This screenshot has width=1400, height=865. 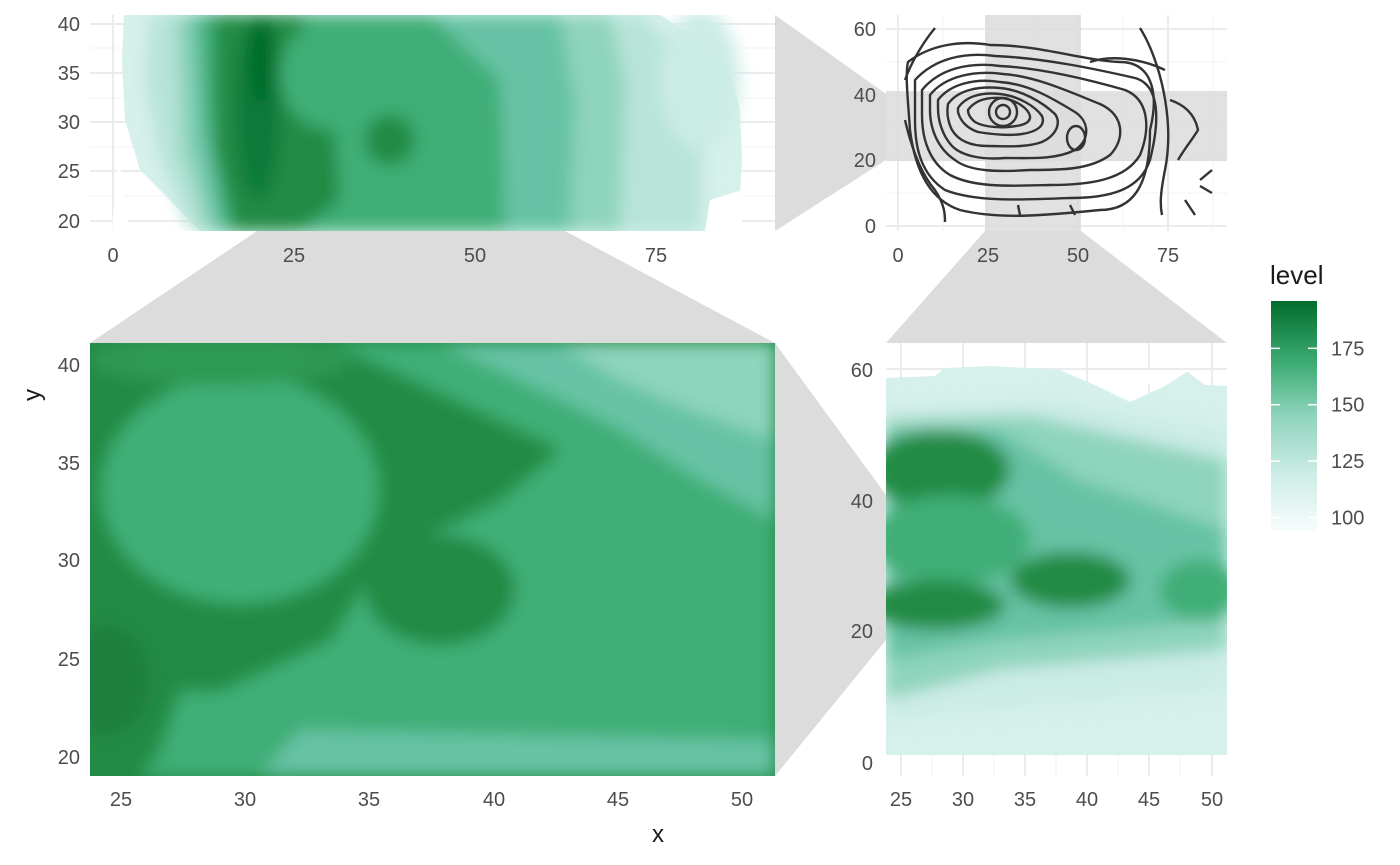 What do you see at coordinates (432, 287) in the screenshot?
I see `zoom-band-left` at bounding box center [432, 287].